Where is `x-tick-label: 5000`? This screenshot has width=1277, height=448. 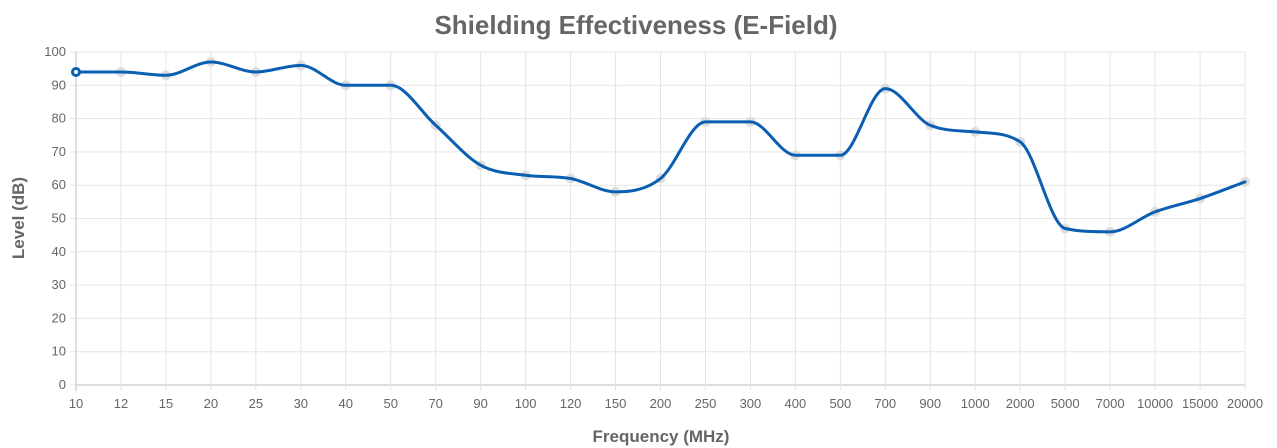
x-tick-label: 5000 is located at coordinates (1065, 403).